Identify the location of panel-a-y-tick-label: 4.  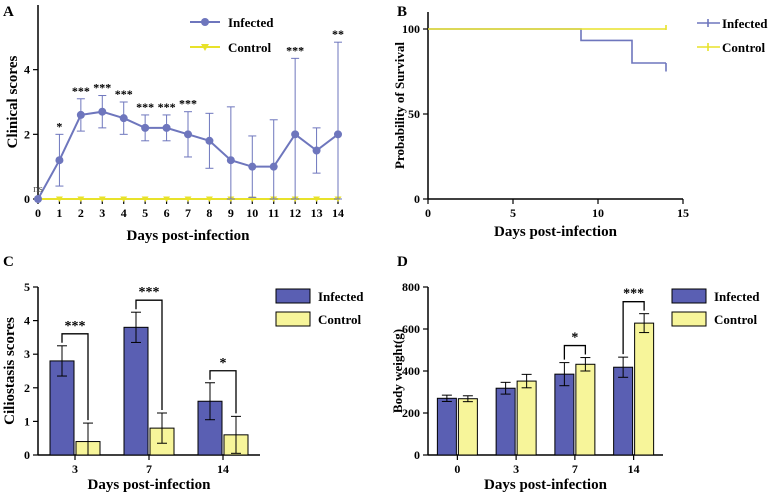
(27, 70).